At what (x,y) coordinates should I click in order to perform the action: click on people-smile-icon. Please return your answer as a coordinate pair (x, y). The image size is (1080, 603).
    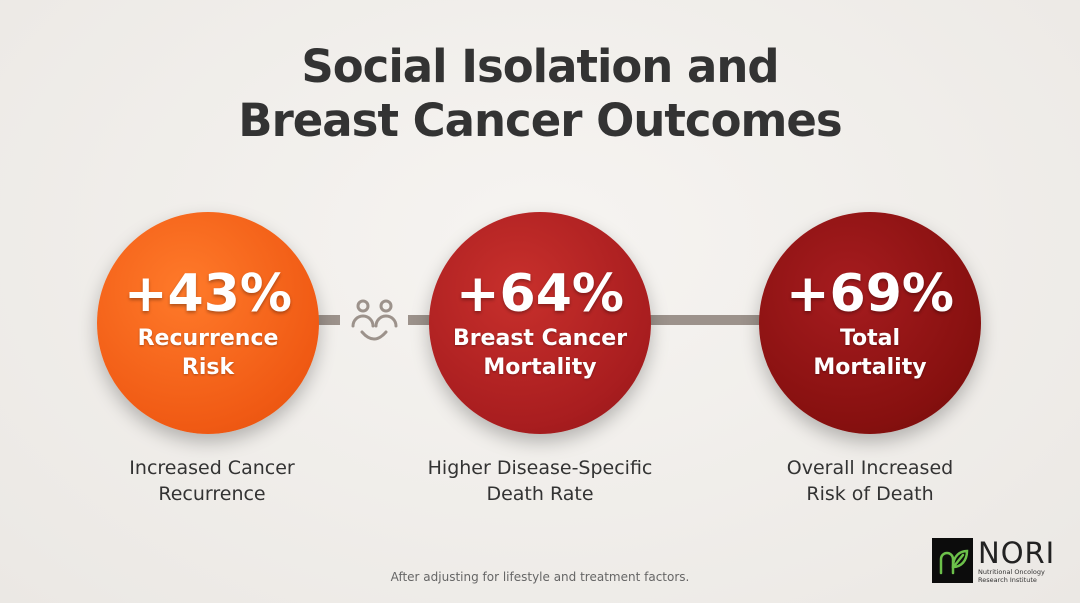
    Looking at the image, I should click on (374, 320).